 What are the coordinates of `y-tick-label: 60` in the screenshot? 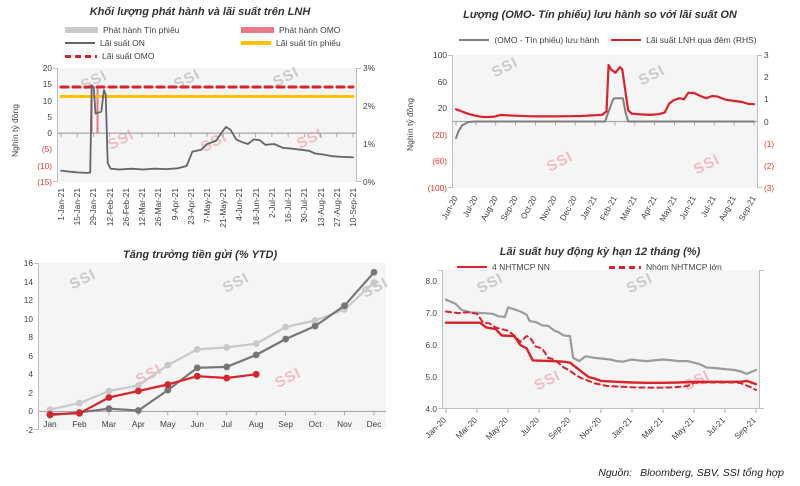 It's located at (442, 81).